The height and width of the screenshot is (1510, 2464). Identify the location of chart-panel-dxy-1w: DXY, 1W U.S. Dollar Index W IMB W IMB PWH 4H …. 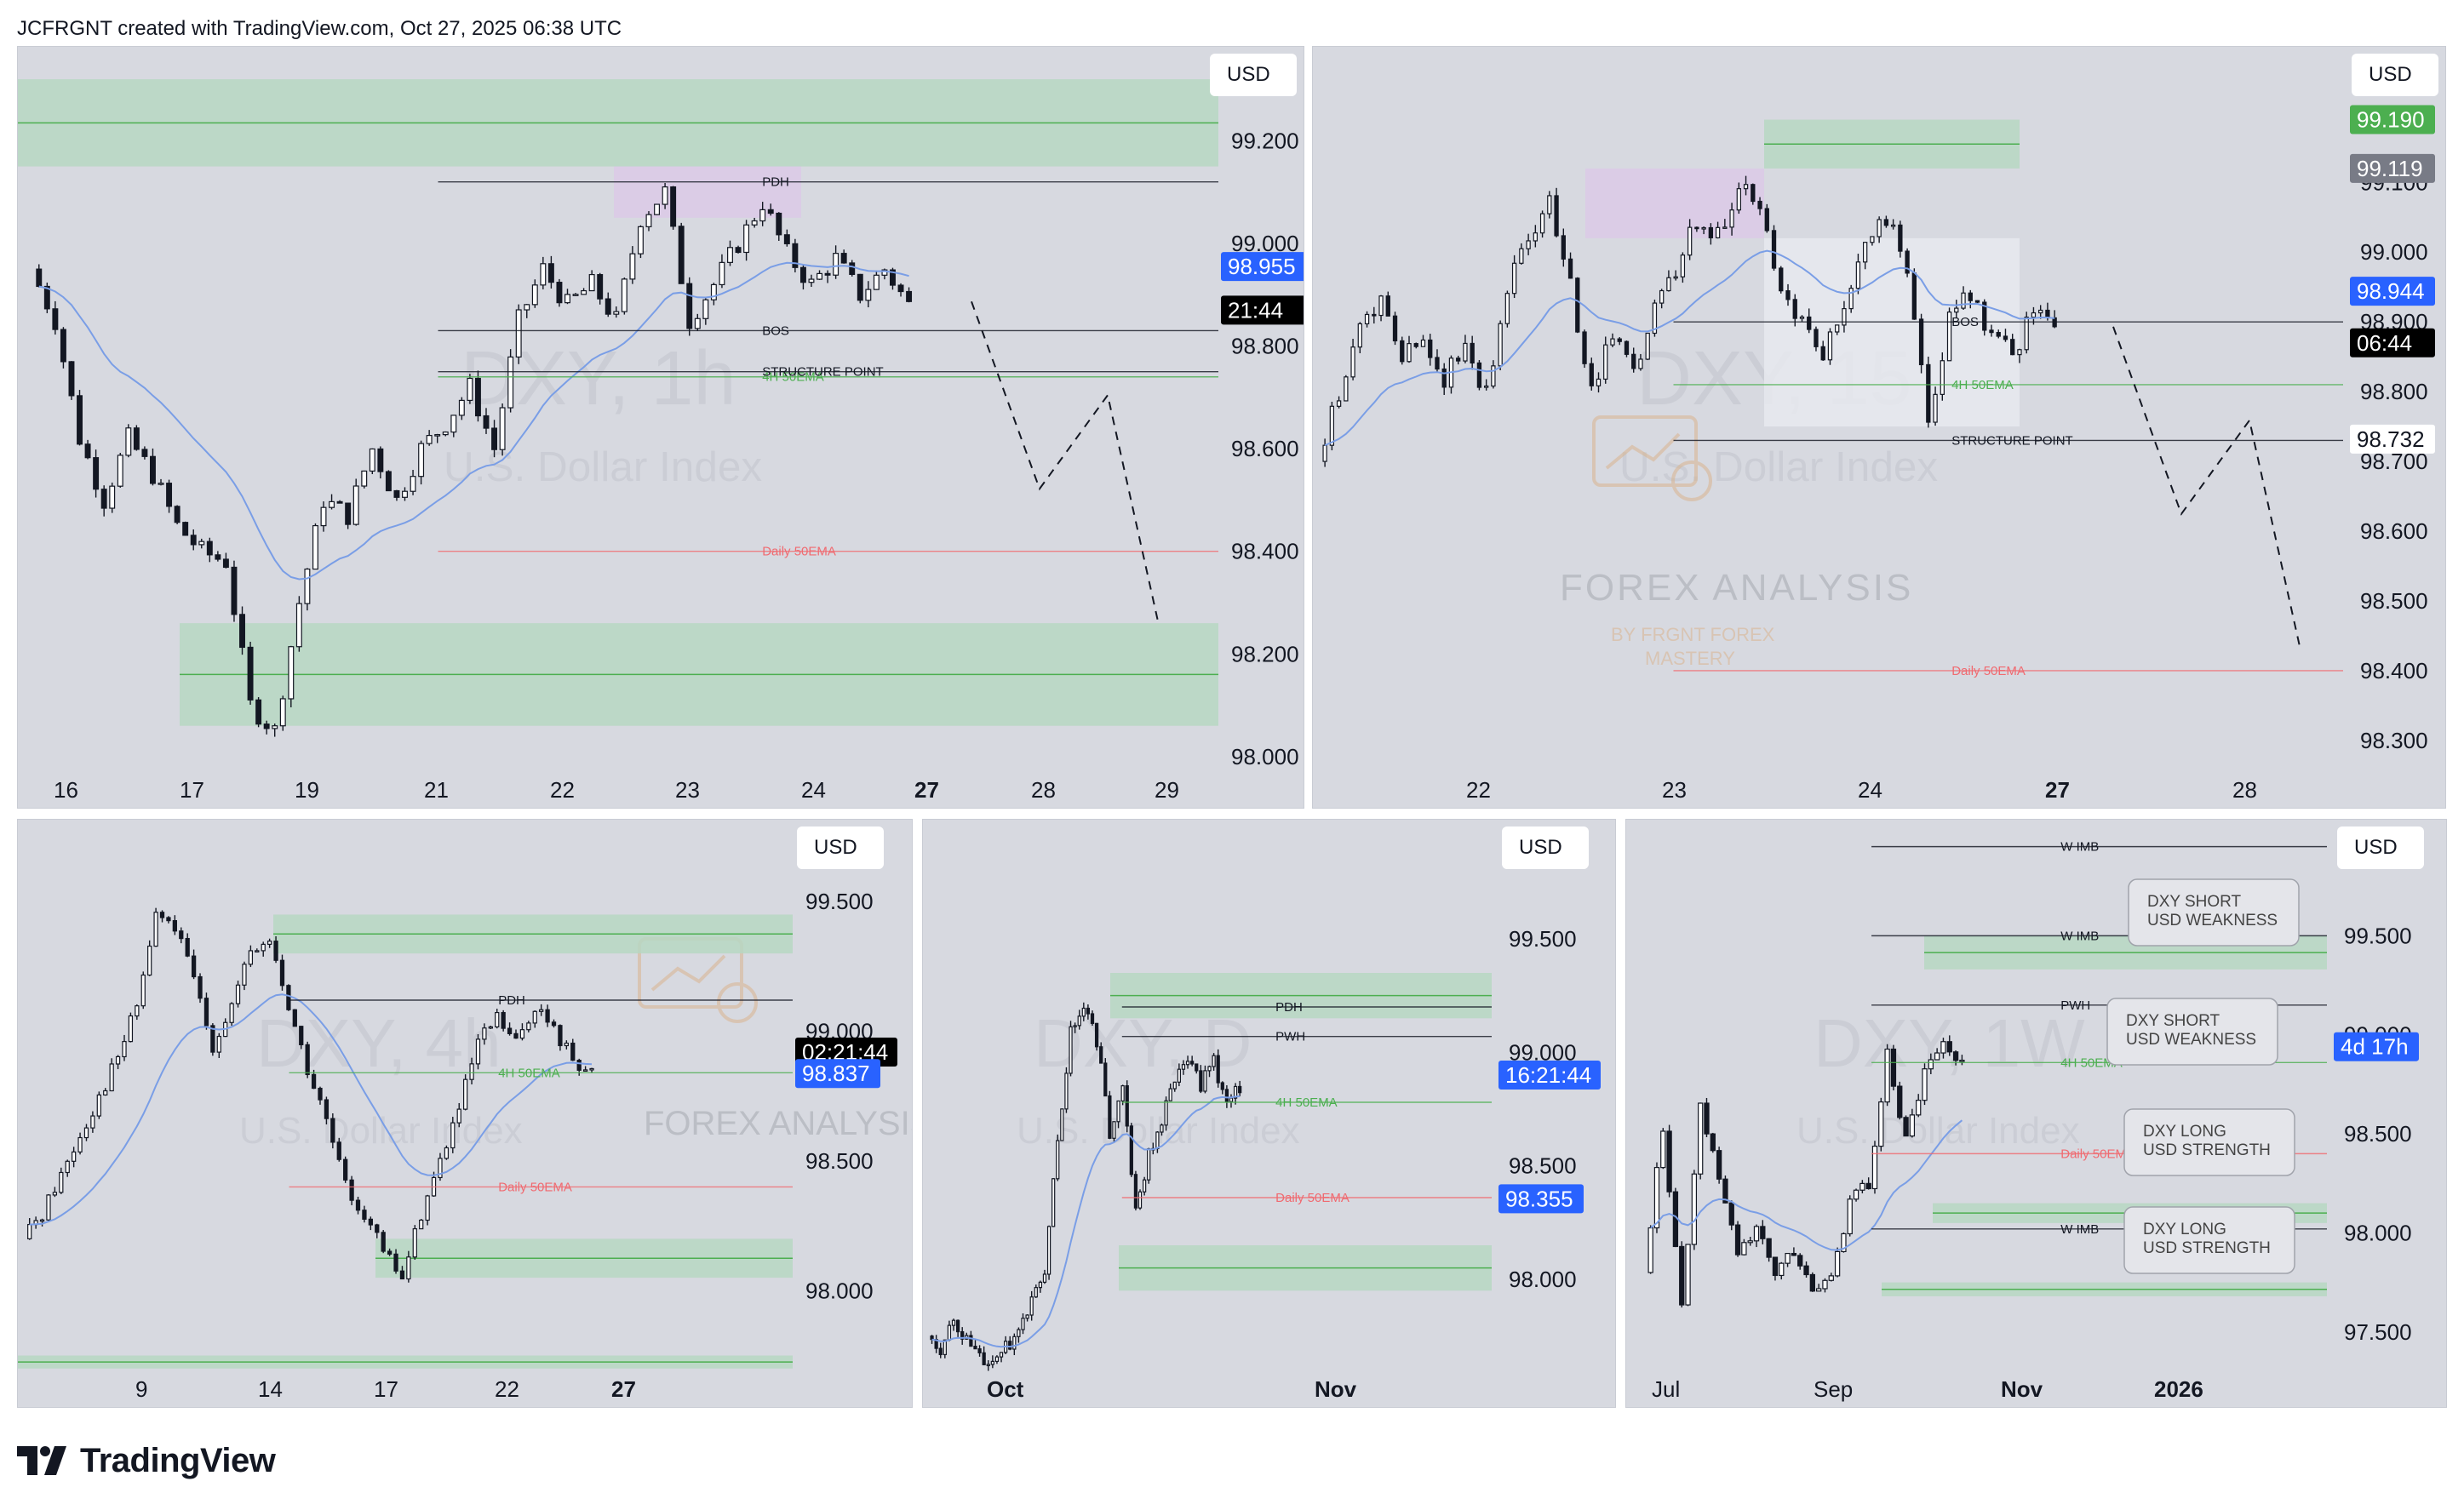
(2036, 1113).